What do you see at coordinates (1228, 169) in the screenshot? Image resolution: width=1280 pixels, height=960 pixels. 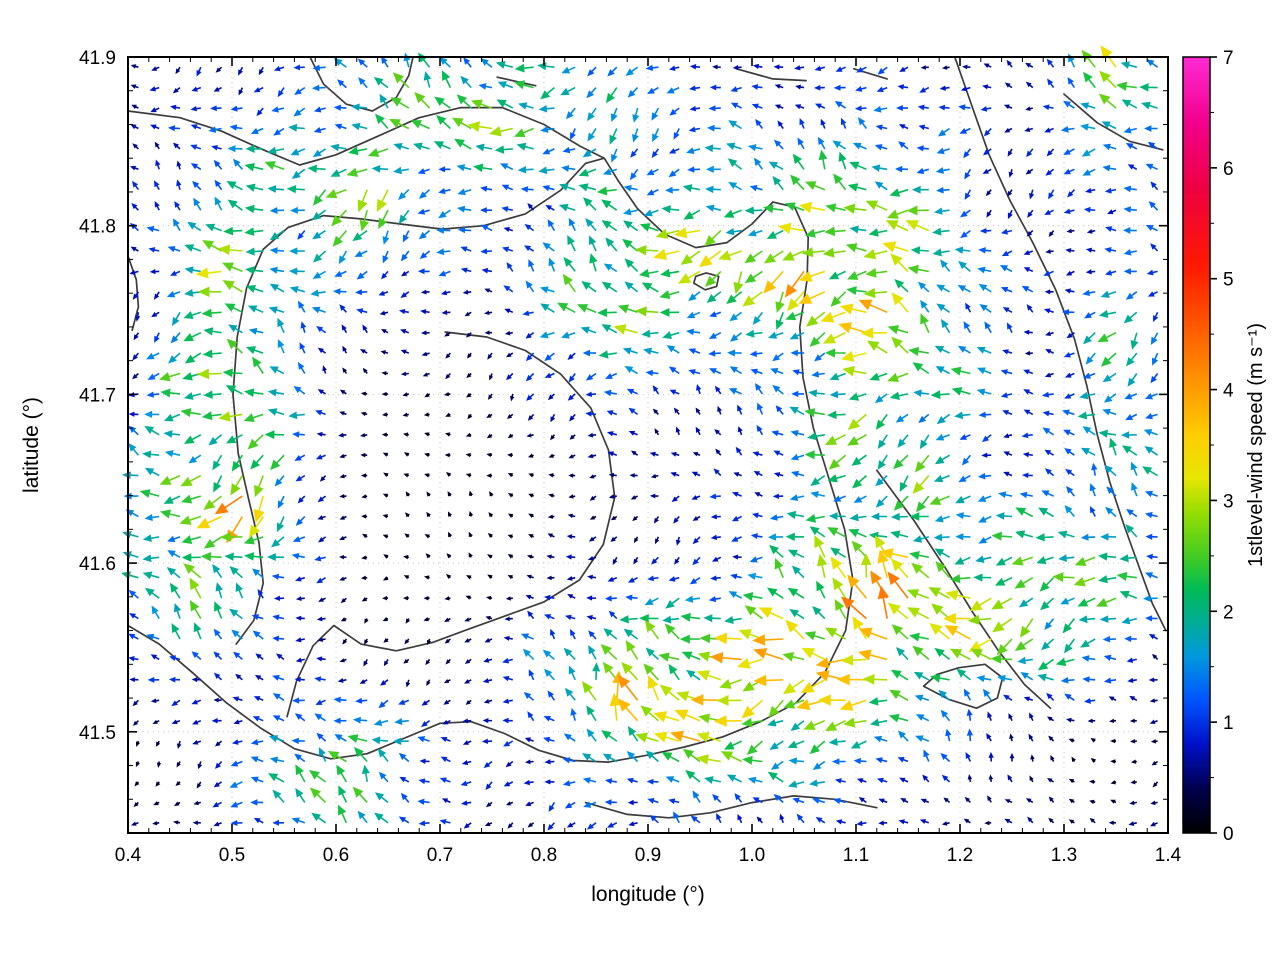 I see `colorbar-tick-label: 6` at bounding box center [1228, 169].